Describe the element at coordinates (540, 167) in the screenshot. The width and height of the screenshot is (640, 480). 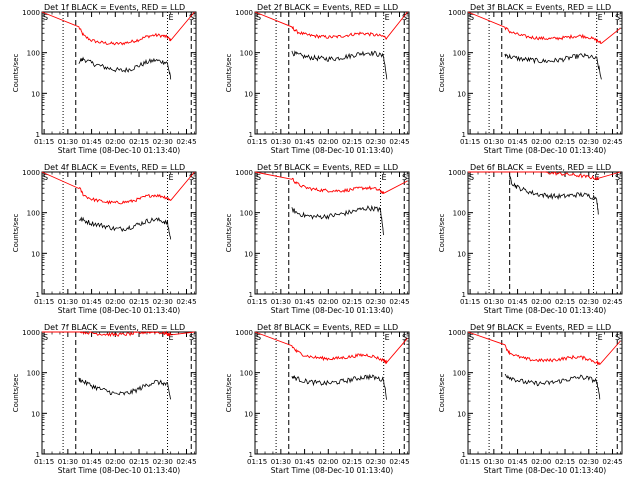
I see `panel-title: Det 6f BLACK = Events, RED = LLD` at that location.